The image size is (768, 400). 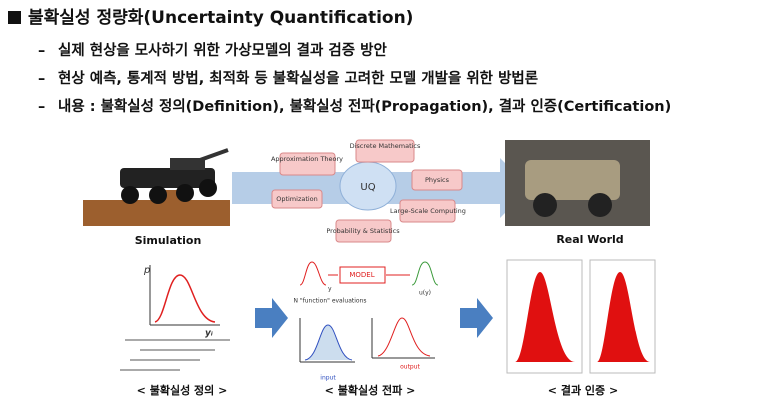 I want to click on node-center: UQ, so click(x=367, y=187).